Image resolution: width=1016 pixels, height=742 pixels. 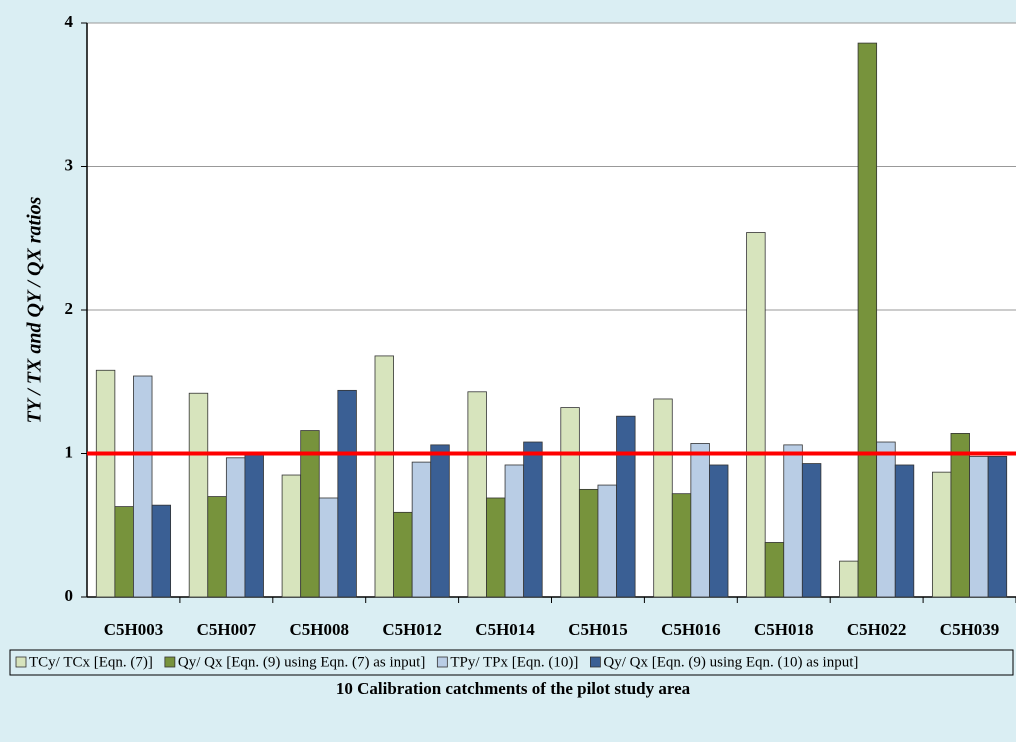 I want to click on x-tick-label: C5H012, so click(x=412, y=629).